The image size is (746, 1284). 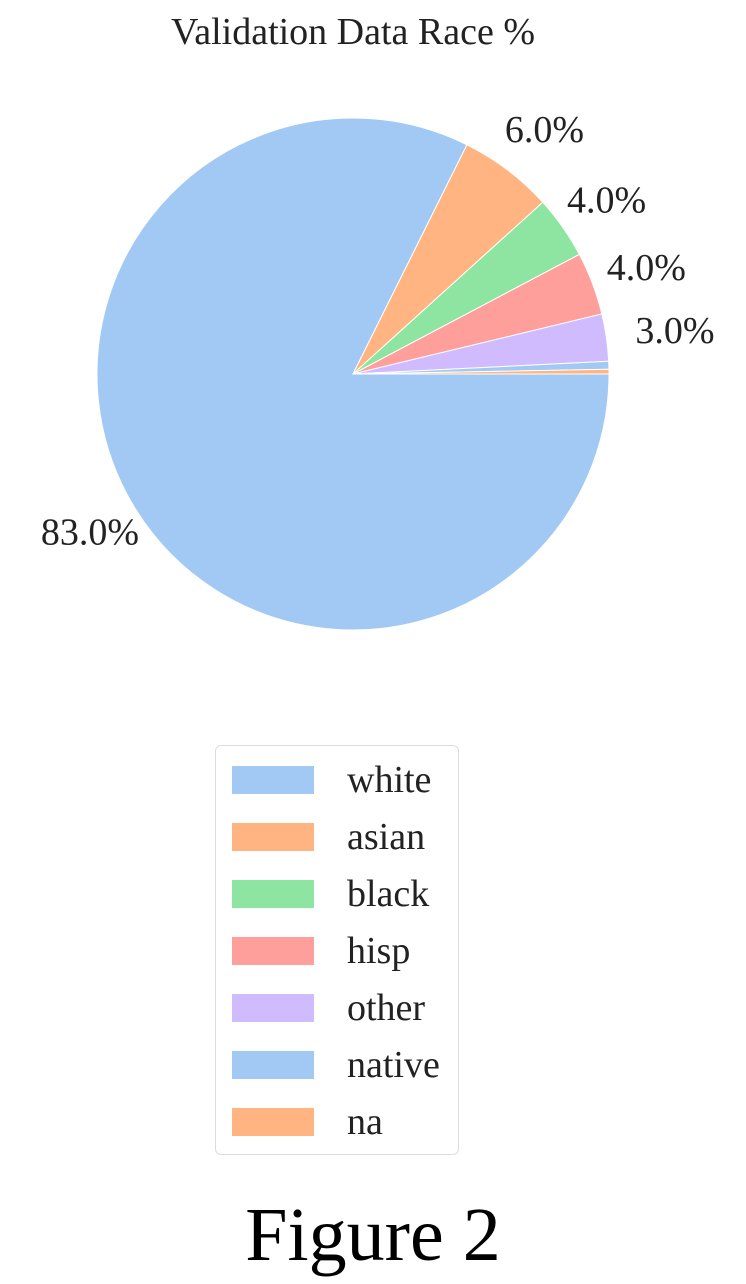 I want to click on pie-slice-label-white: 83.0%, so click(x=90, y=533).